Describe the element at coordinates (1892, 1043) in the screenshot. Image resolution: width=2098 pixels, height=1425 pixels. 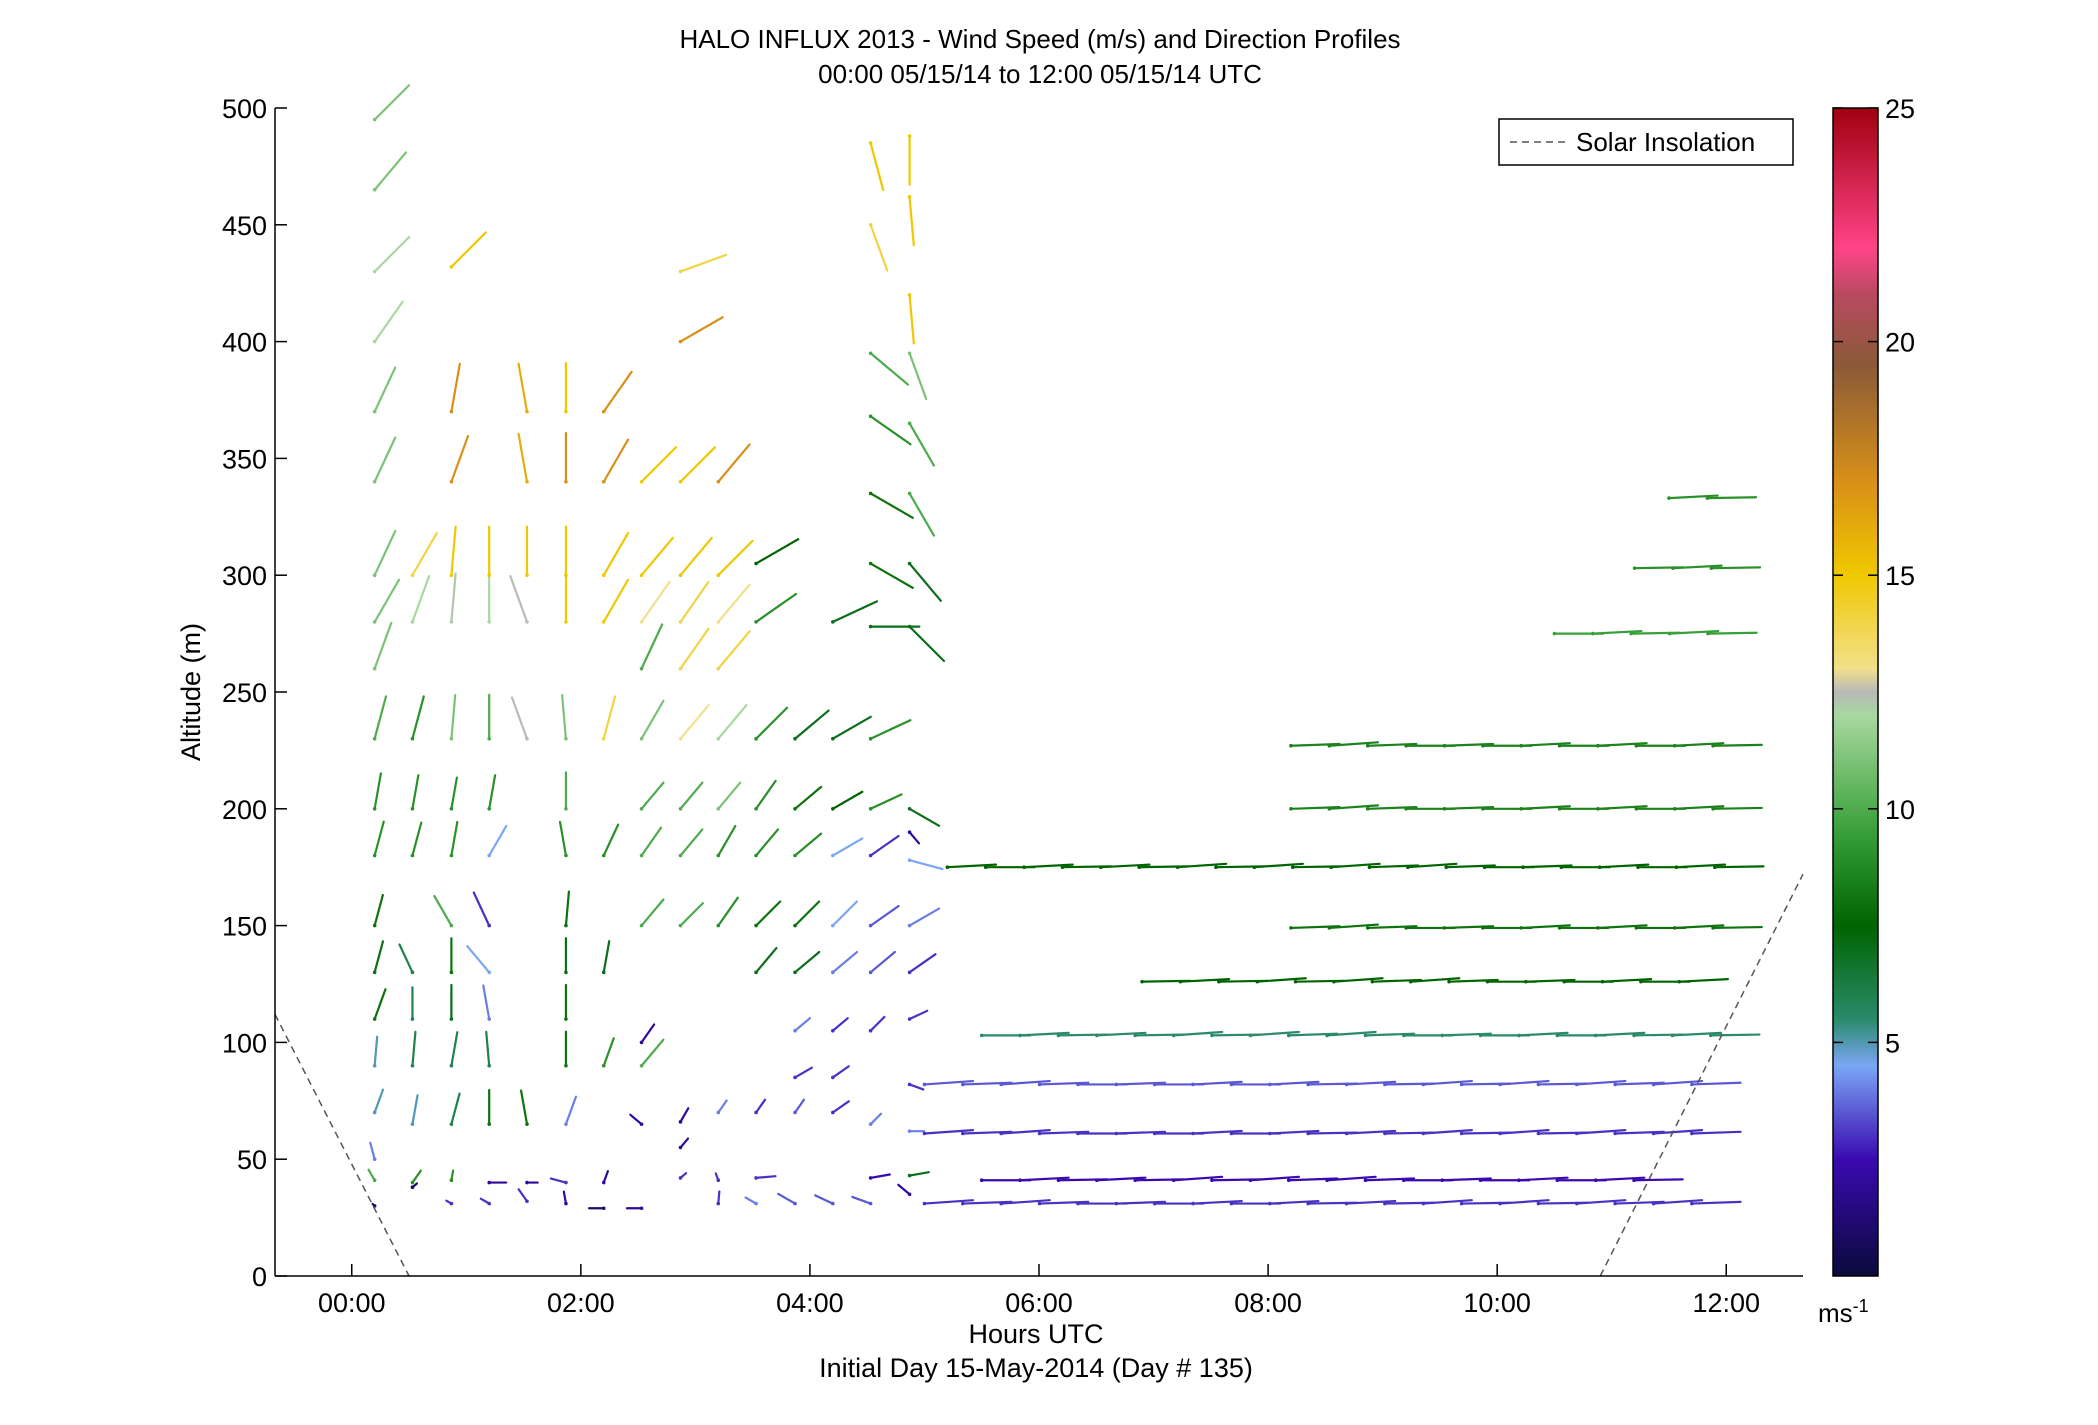
I see `colorbar-tick-label: 5` at that location.